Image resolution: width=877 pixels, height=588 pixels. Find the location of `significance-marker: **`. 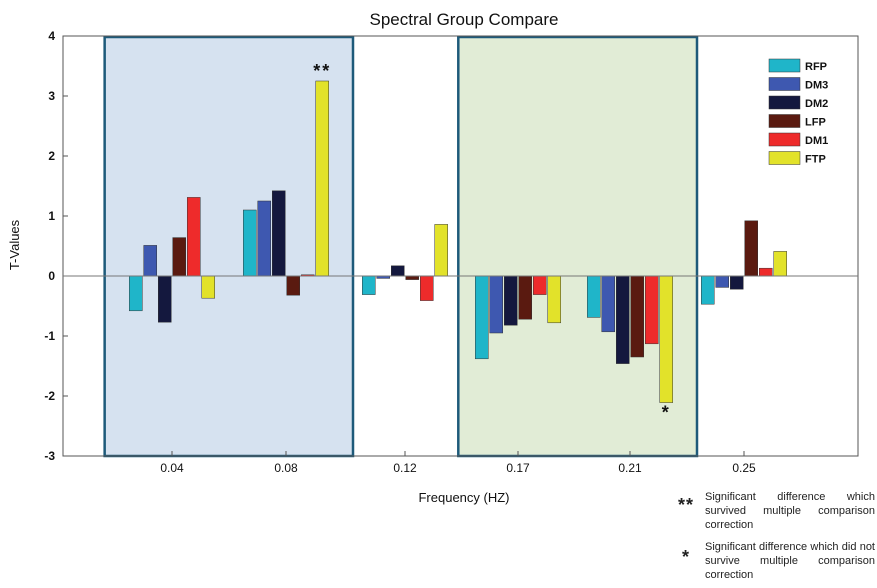

significance-marker: ** is located at coordinates (322, 71).